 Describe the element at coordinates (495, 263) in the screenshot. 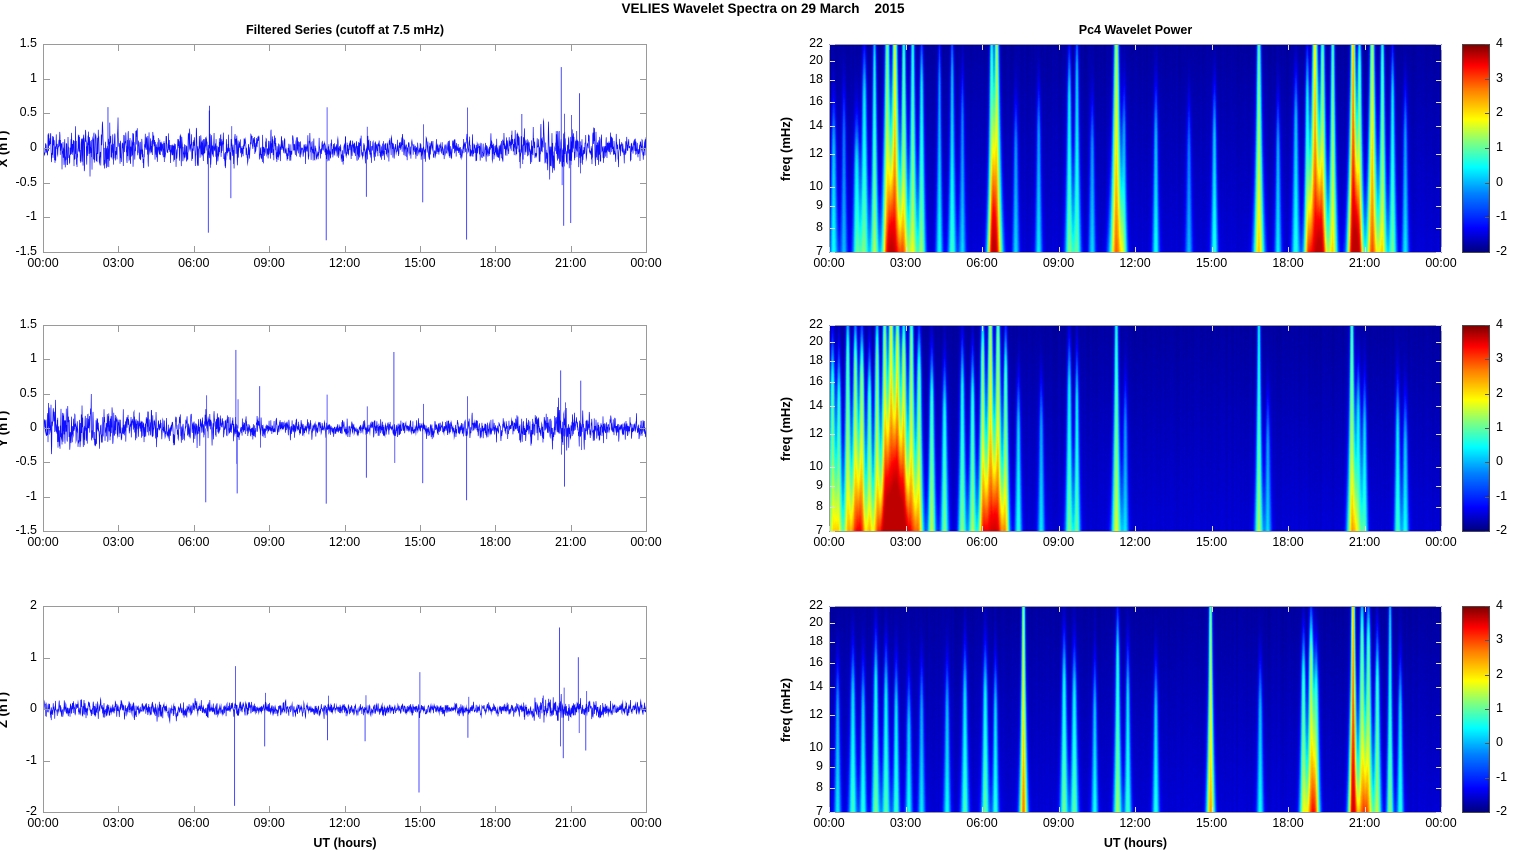

I see `xtick-label: 18:00` at that location.